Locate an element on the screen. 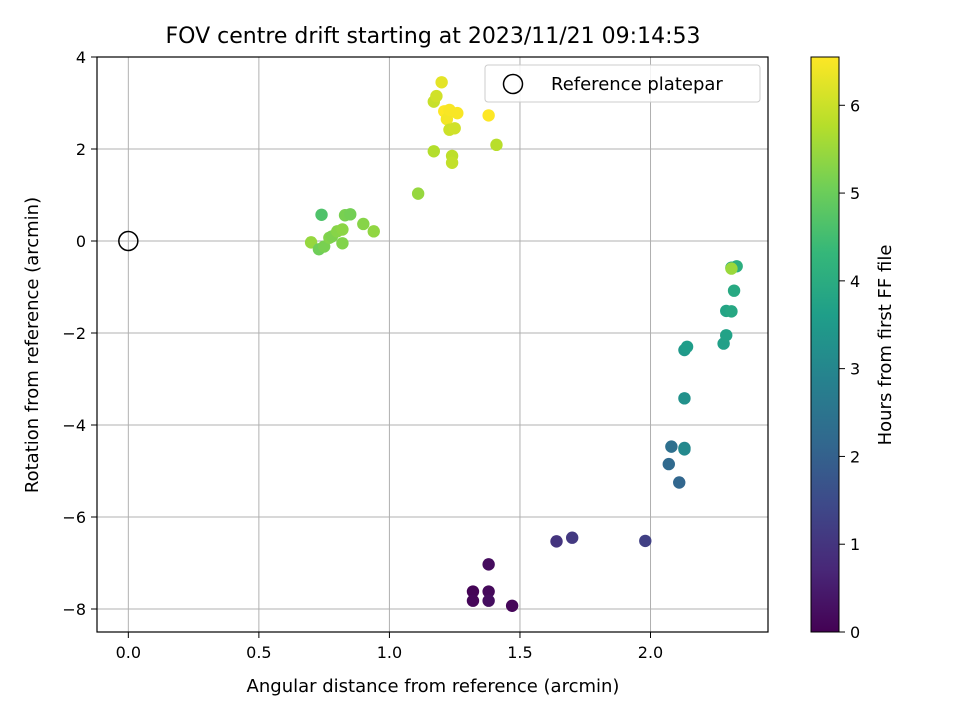  colorbar-ticks: 0 1 2 3 4 5 6 is located at coordinates (849, 369).